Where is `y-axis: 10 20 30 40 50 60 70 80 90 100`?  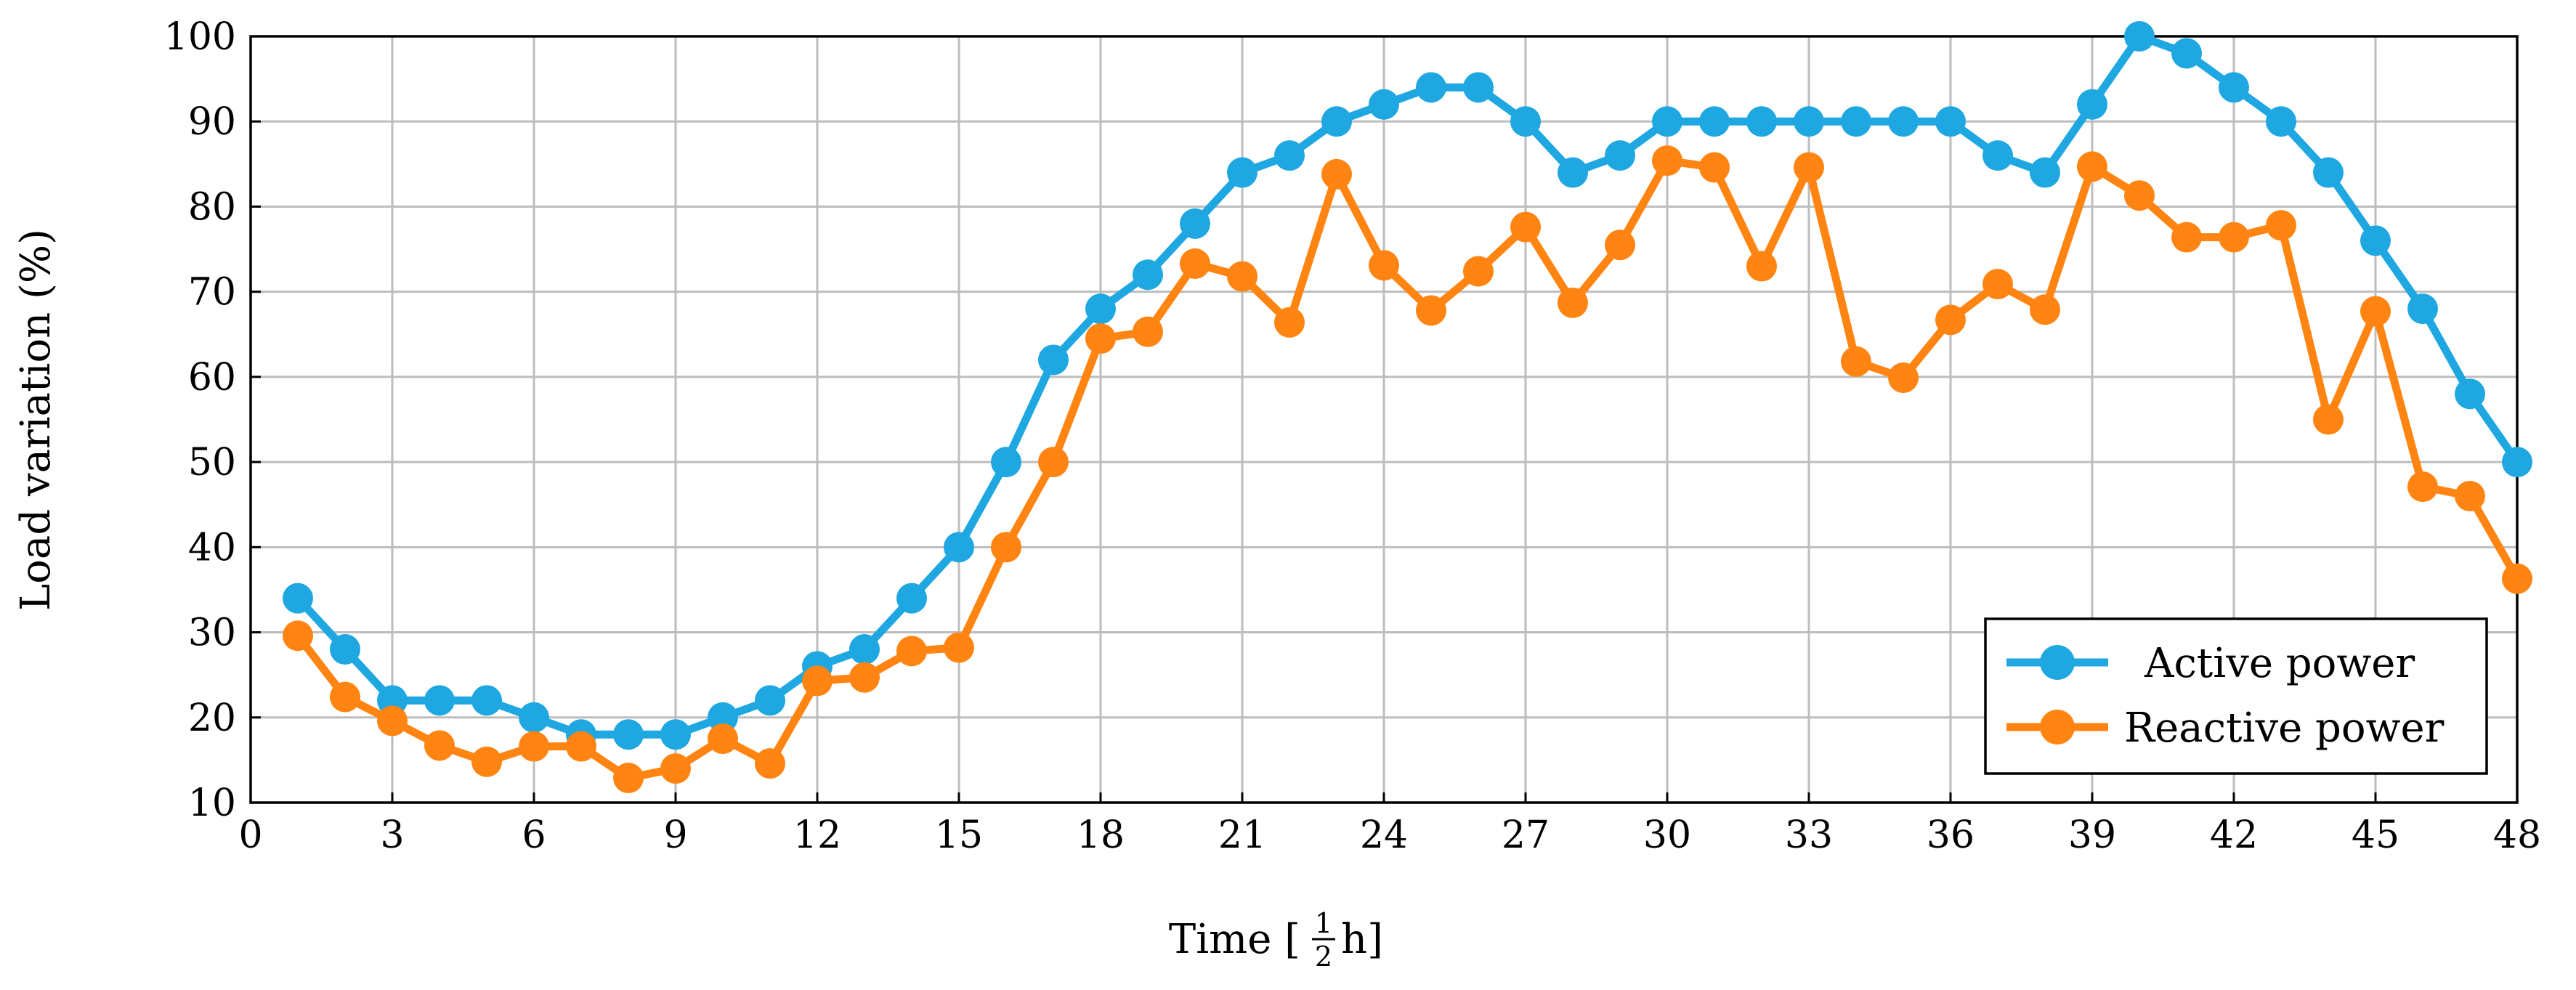 y-axis: 10 20 30 40 50 60 70 80 90 100 is located at coordinates (213, 420).